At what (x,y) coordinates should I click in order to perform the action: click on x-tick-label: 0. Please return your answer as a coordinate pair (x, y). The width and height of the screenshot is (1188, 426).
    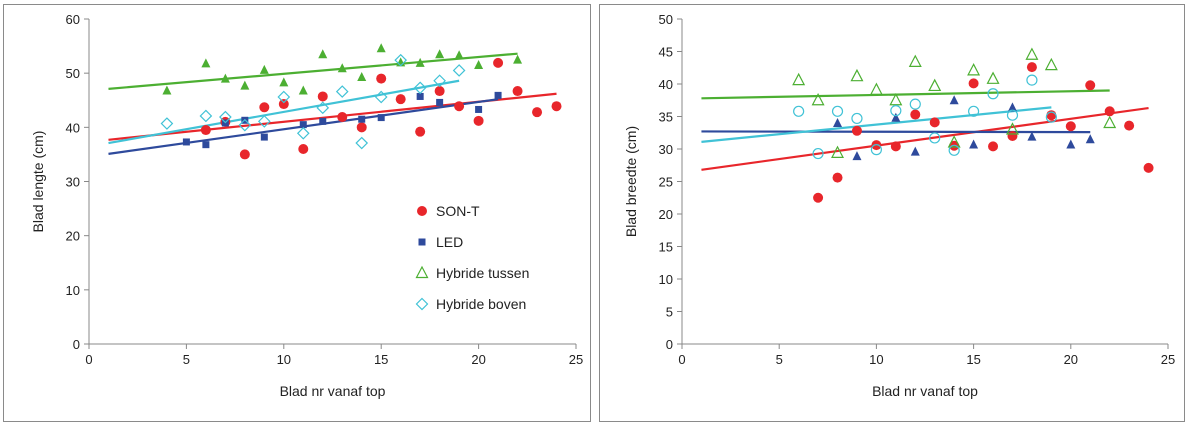
    Looking at the image, I should click on (681, 359).